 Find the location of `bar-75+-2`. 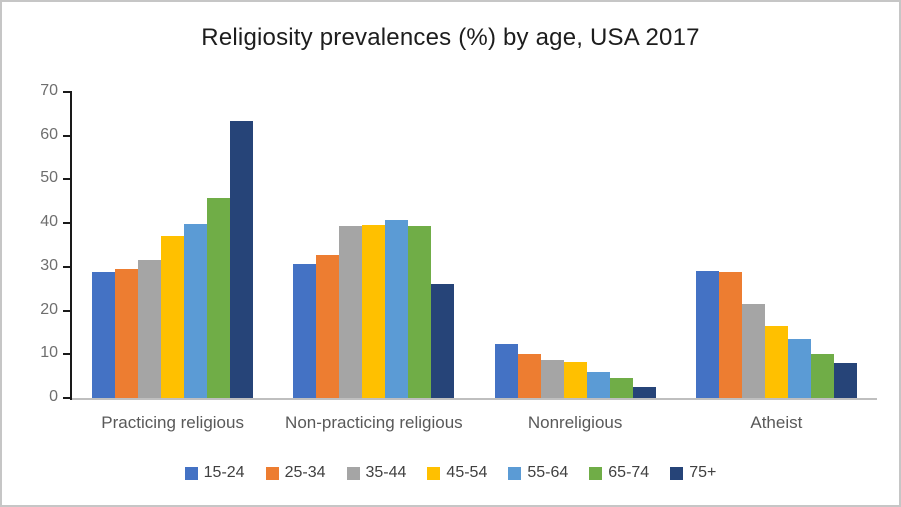

bar-75+-2 is located at coordinates (644, 392).